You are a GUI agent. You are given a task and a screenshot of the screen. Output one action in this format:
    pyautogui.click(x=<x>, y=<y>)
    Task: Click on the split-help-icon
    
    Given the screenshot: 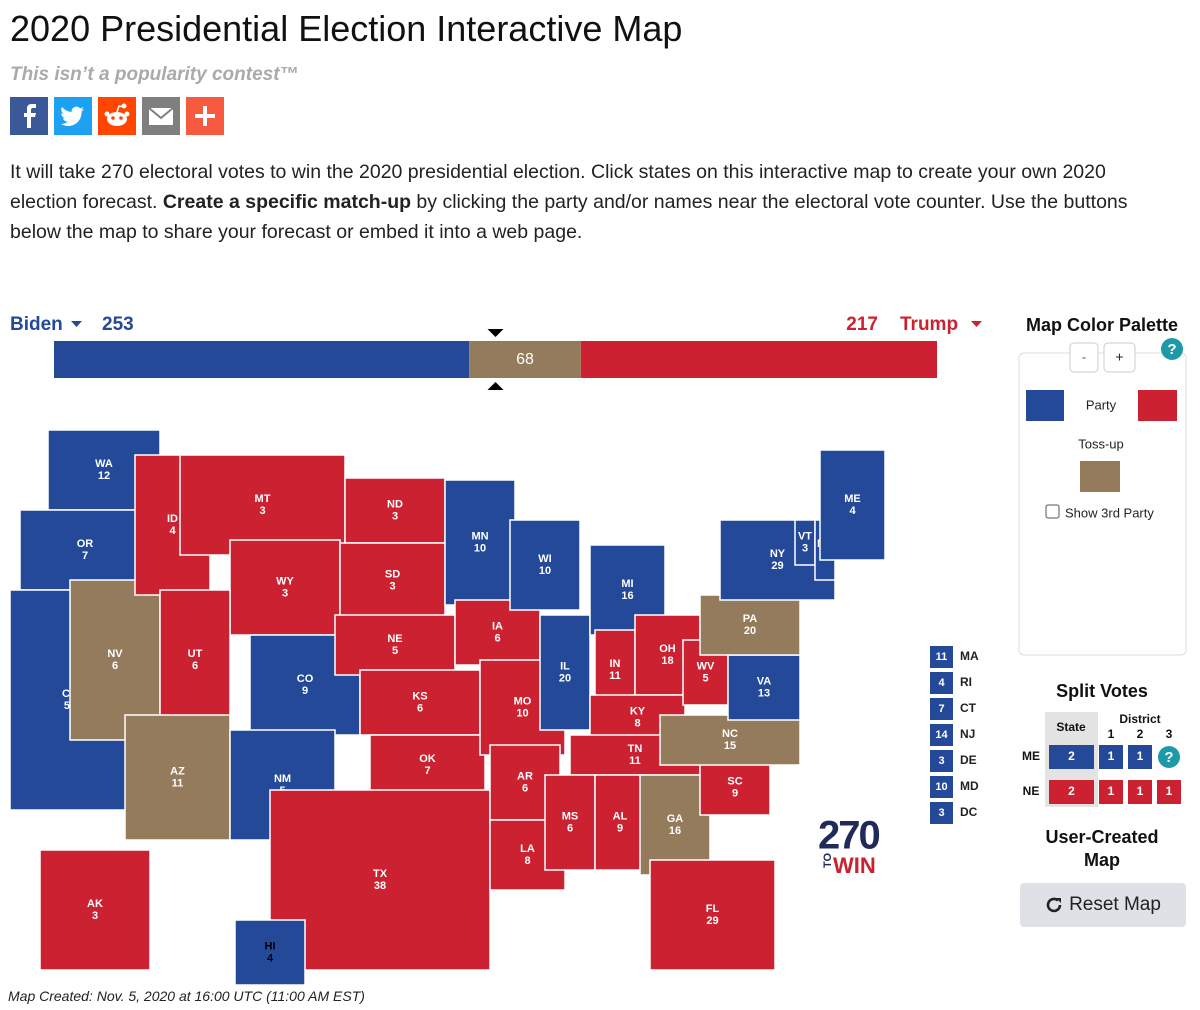 What is the action you would take?
    pyautogui.click(x=1169, y=757)
    